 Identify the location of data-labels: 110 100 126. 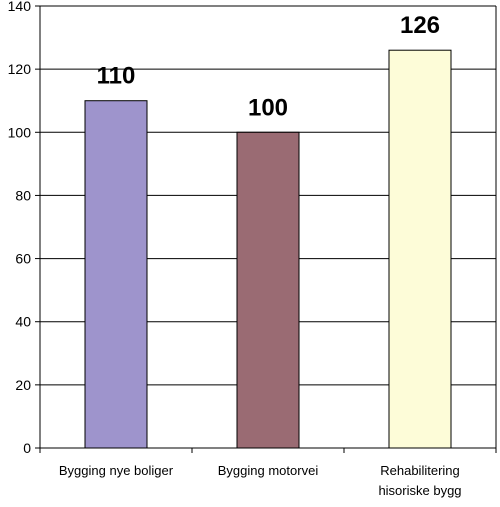
(268, 66).